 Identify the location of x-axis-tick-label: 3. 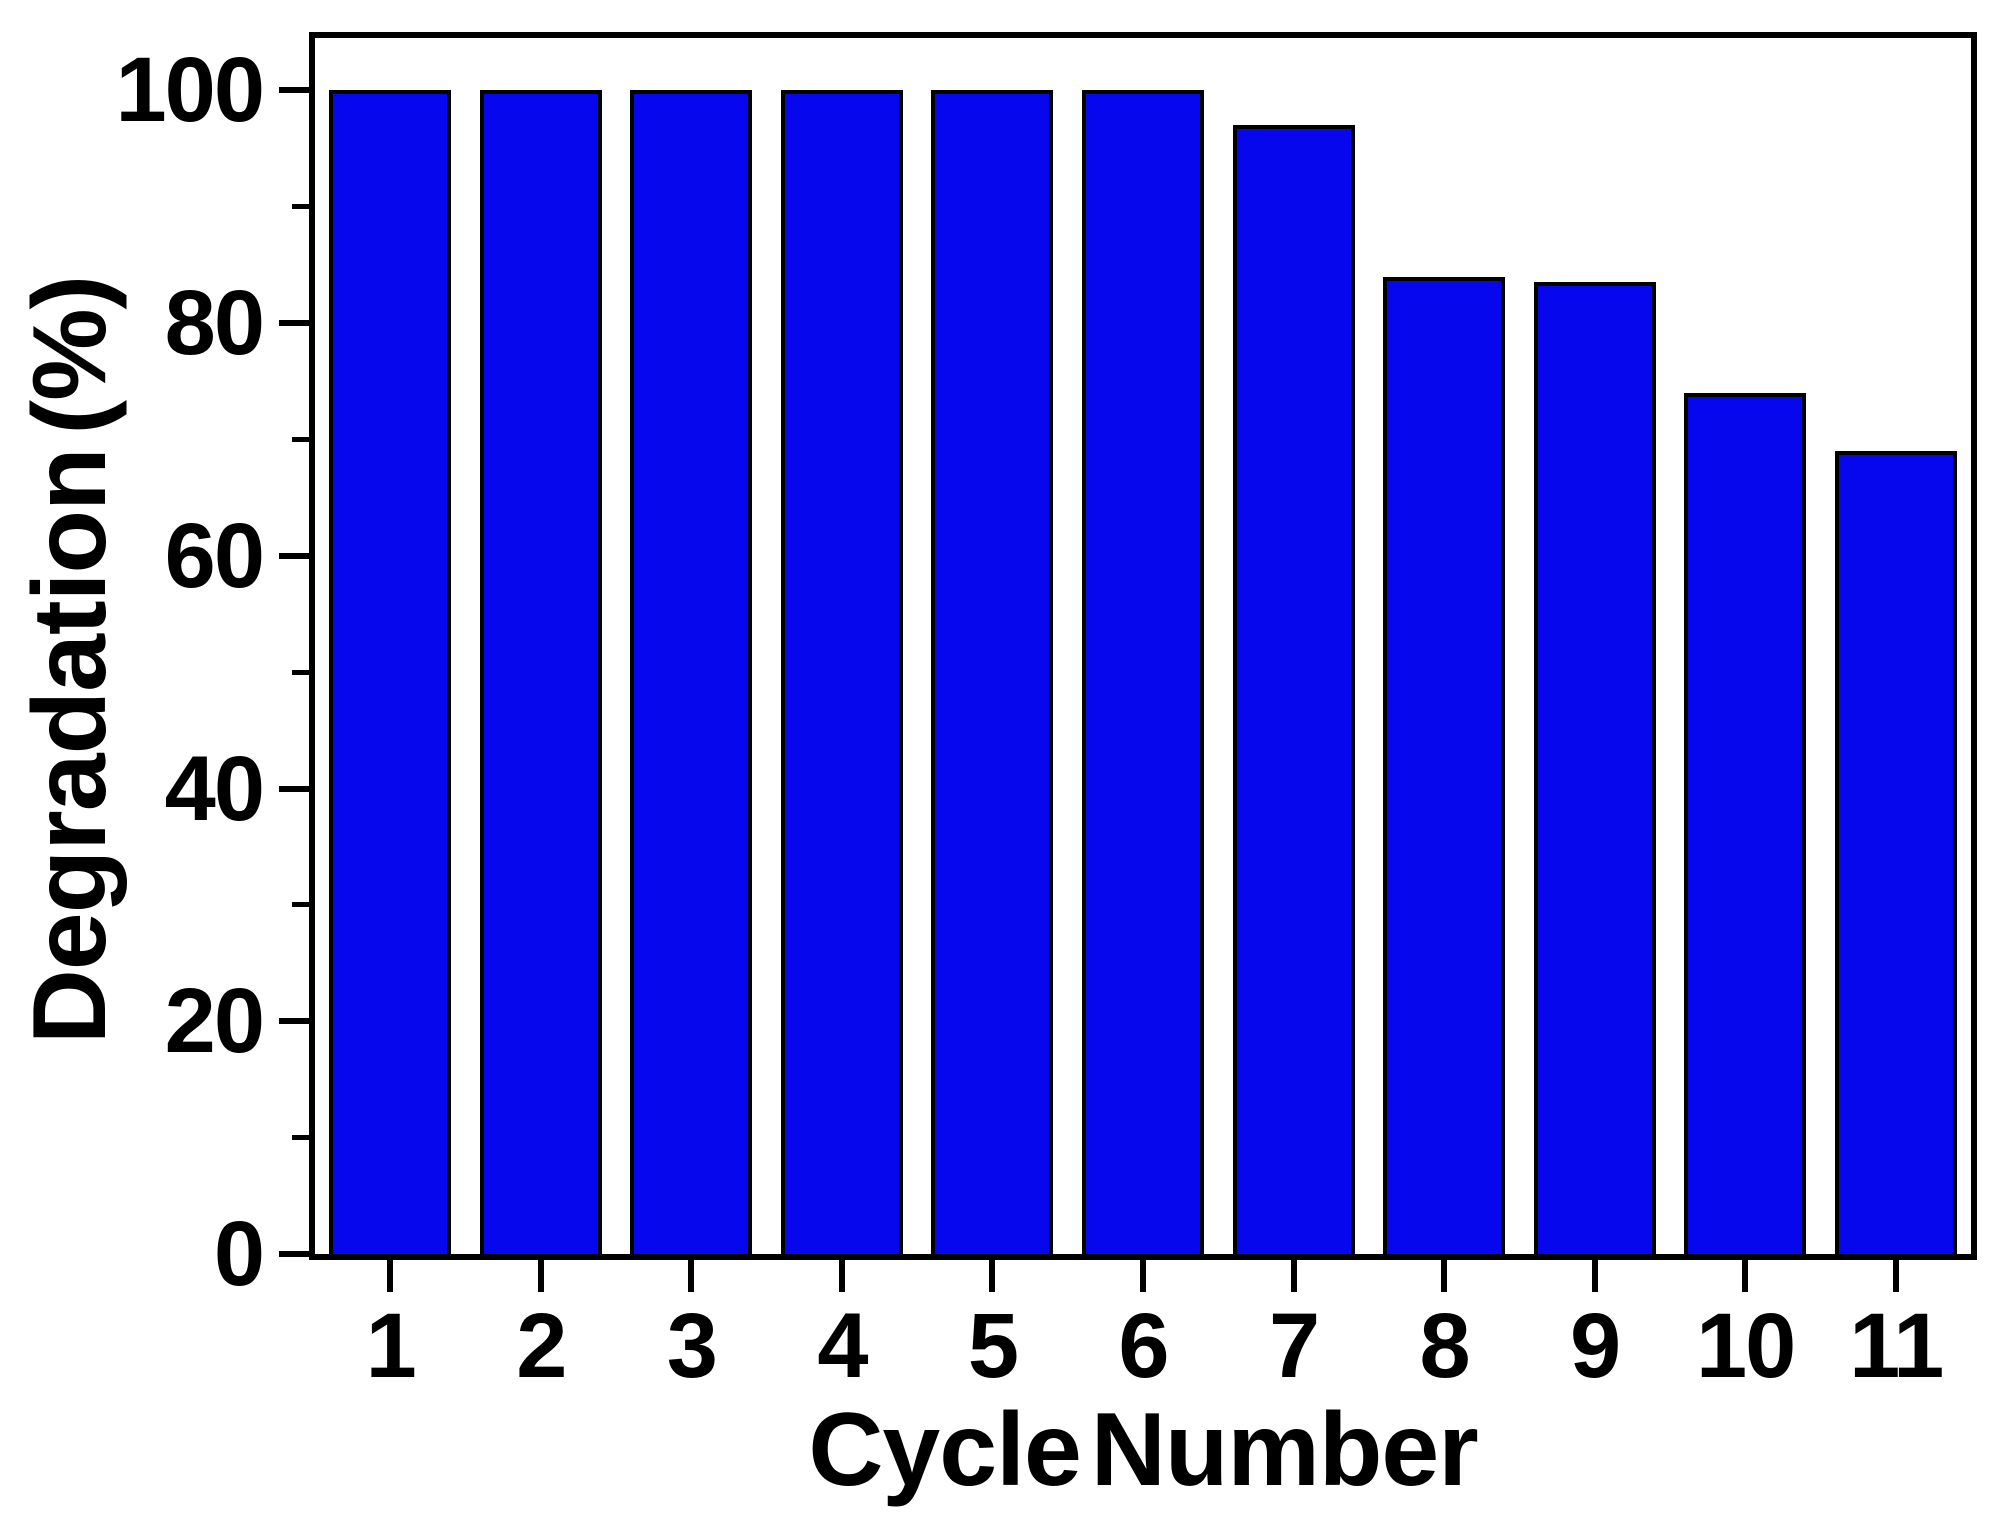
(692, 1346).